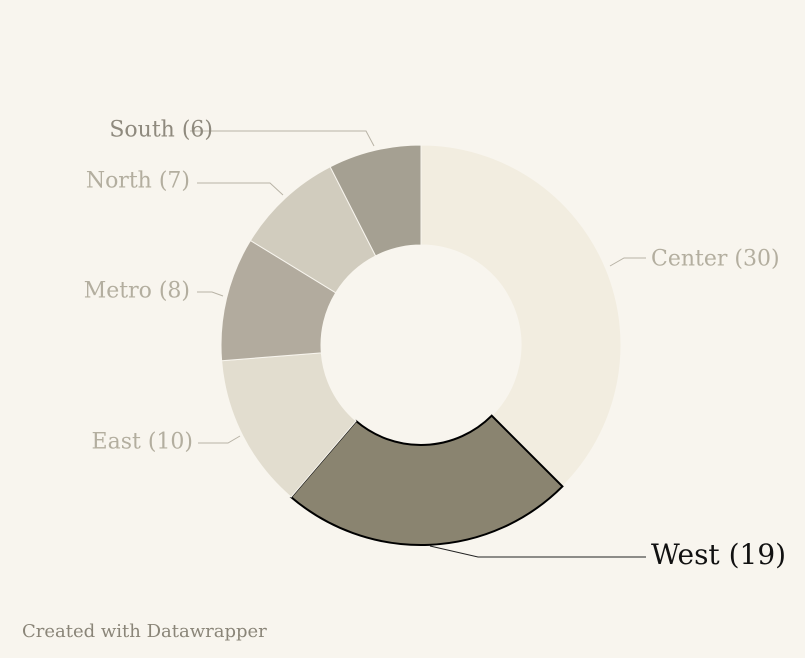 This screenshot has width=805, height=658. Describe the element at coordinates (138, 181) in the screenshot. I see `label-north: North (7)` at that location.